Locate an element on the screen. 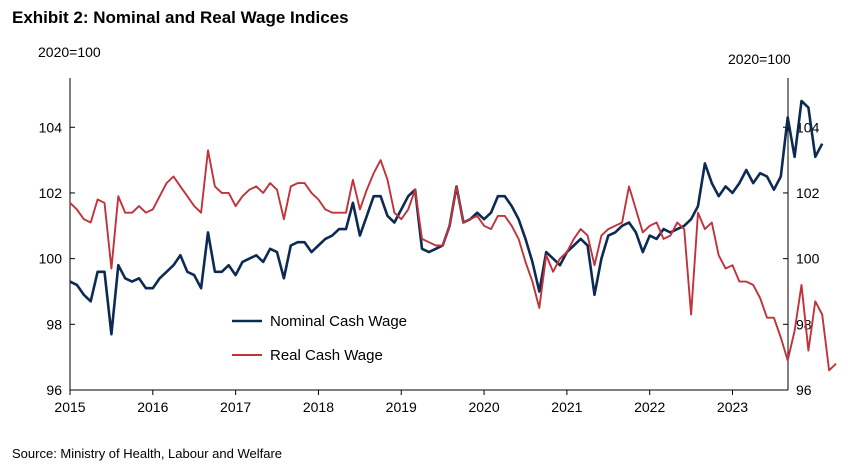 Image resolution: width=848 pixels, height=473 pixels. left-axis-unit: 2020=100 is located at coordinates (69, 52).